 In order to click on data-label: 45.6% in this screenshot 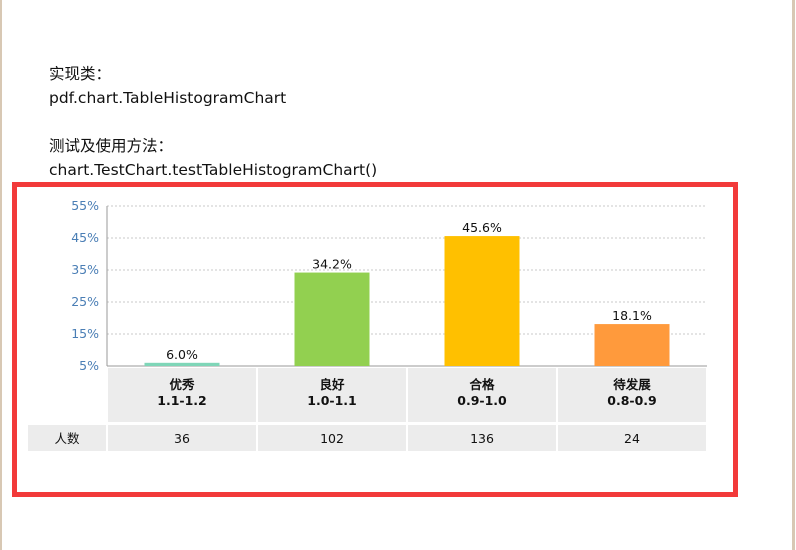, I will do `click(482, 227)`.